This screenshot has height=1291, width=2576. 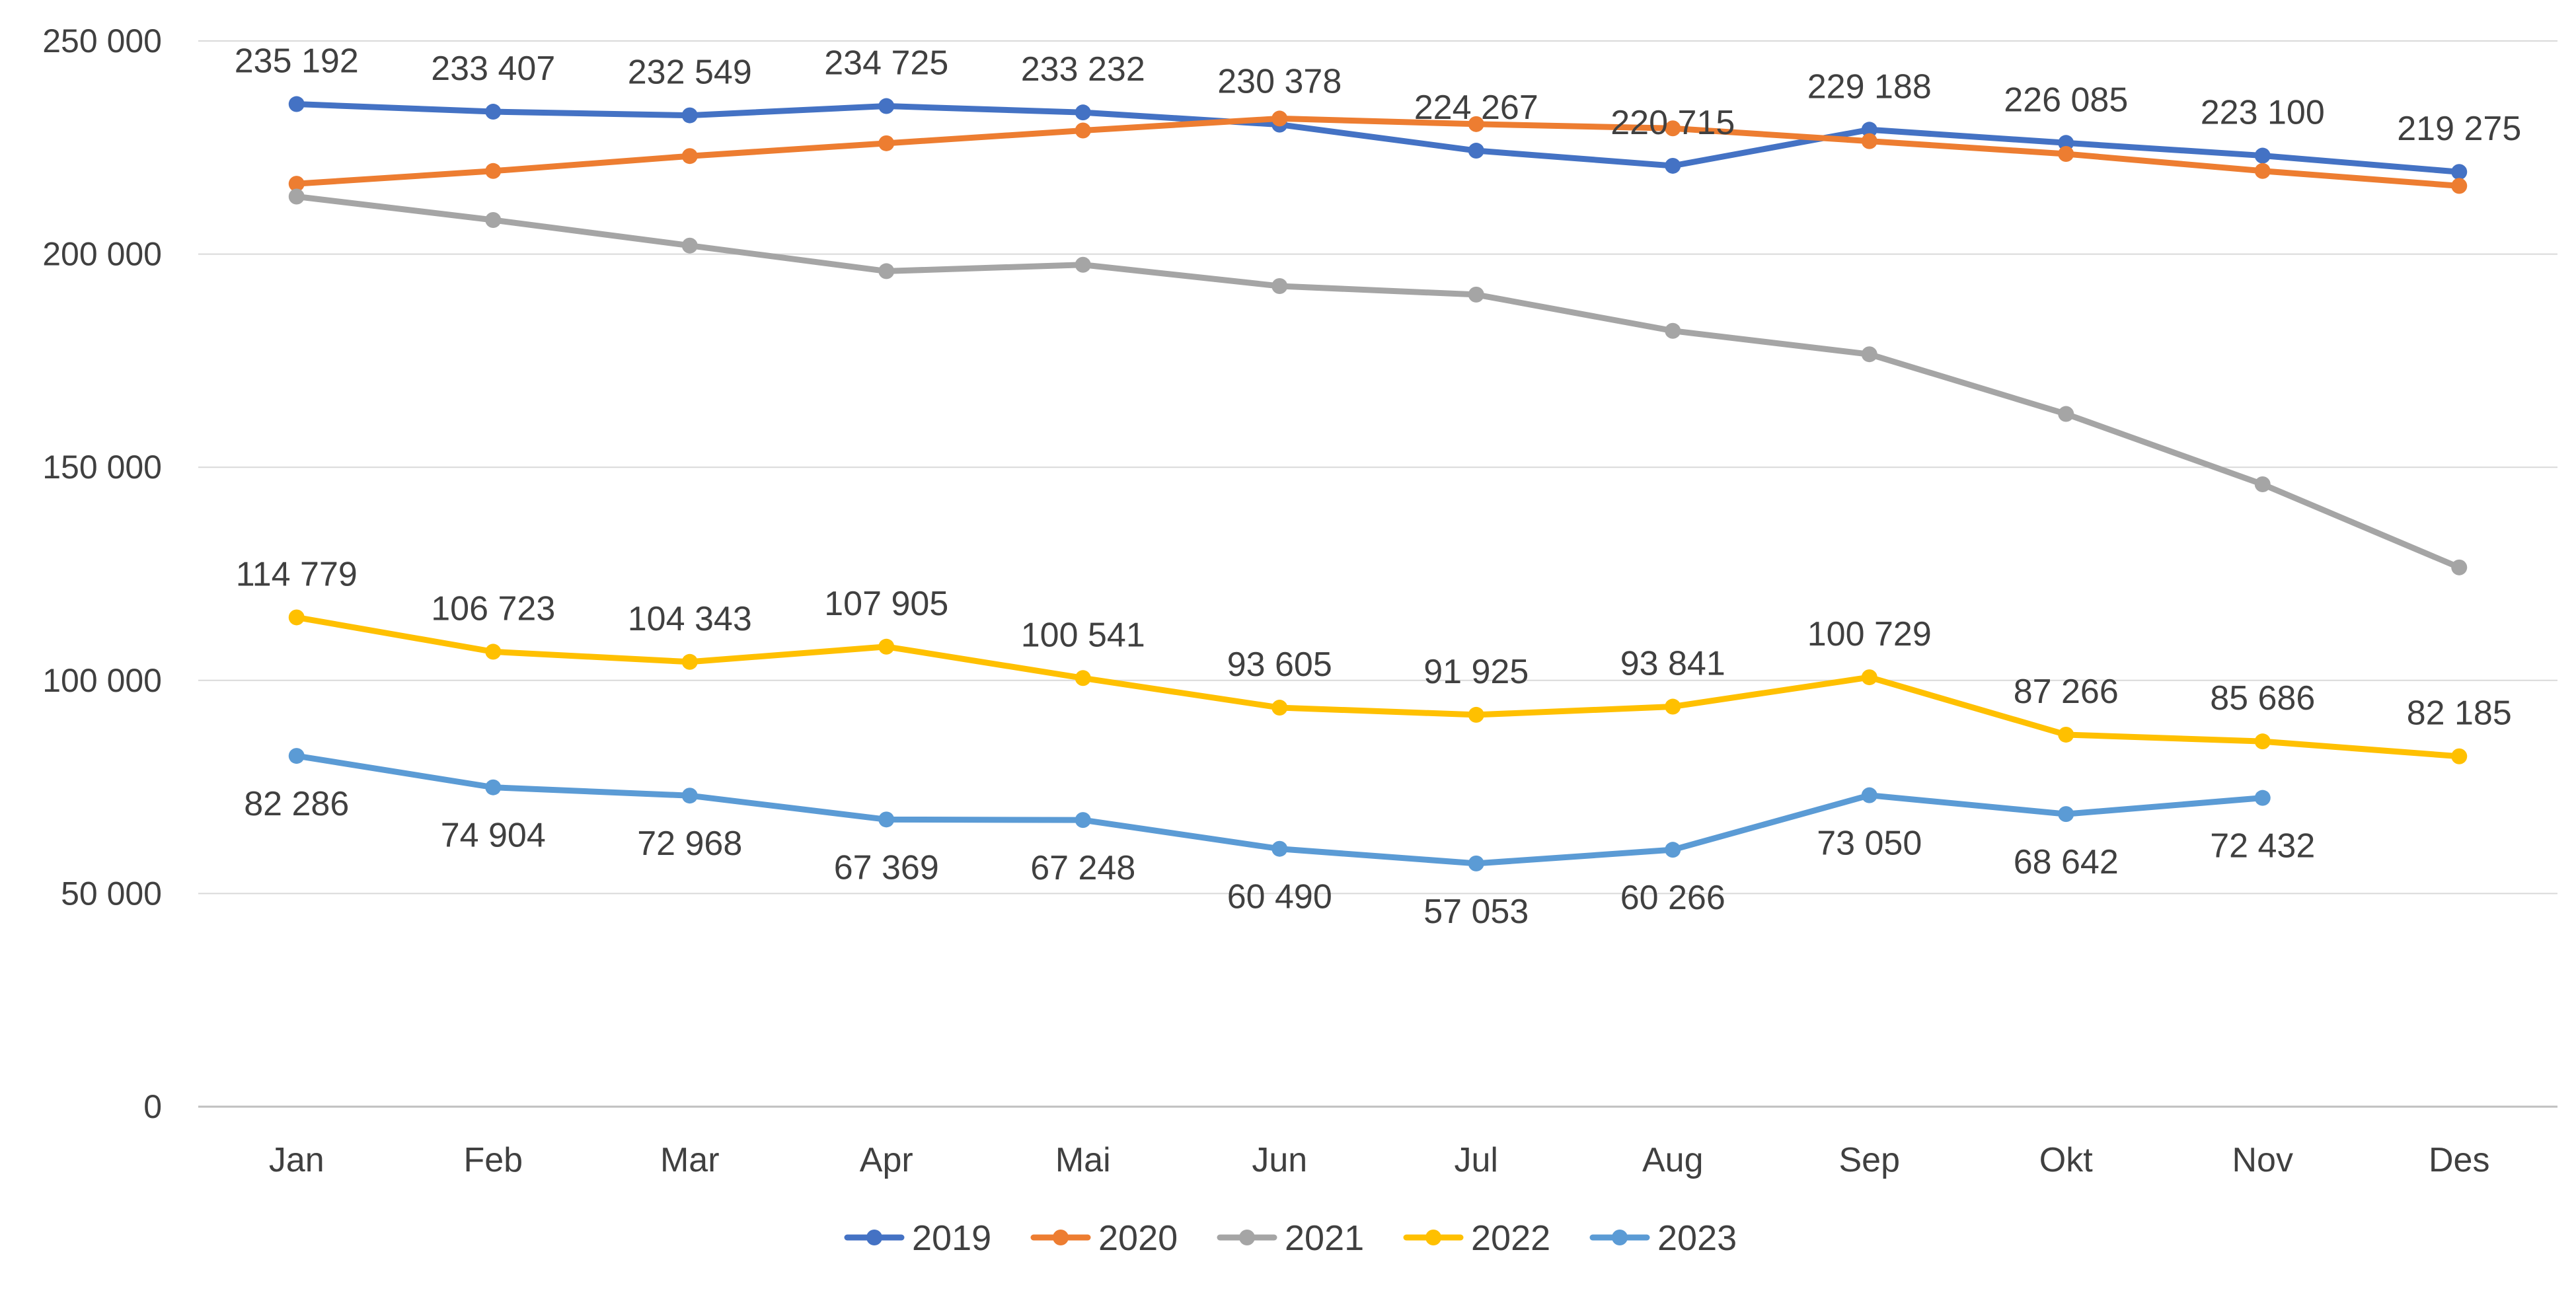 I want to click on series-2019-line, so click(x=1377, y=138).